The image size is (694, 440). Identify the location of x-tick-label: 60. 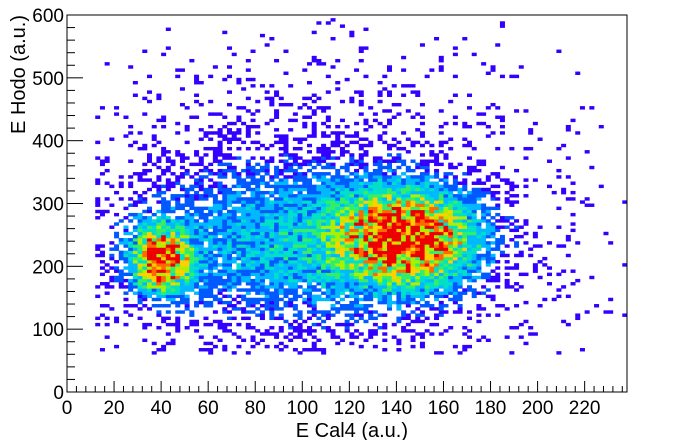
(208, 408).